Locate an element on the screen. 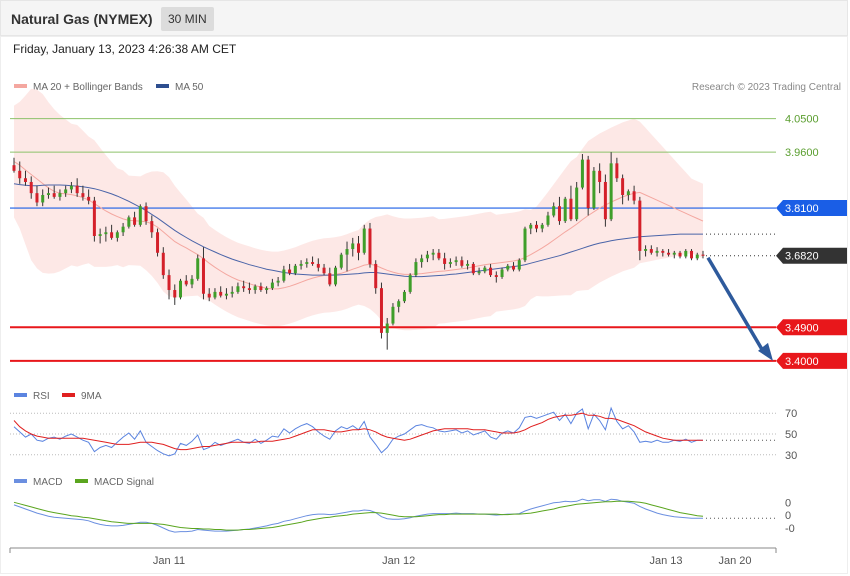  projection-arrow-shaft is located at coordinates (736, 305).